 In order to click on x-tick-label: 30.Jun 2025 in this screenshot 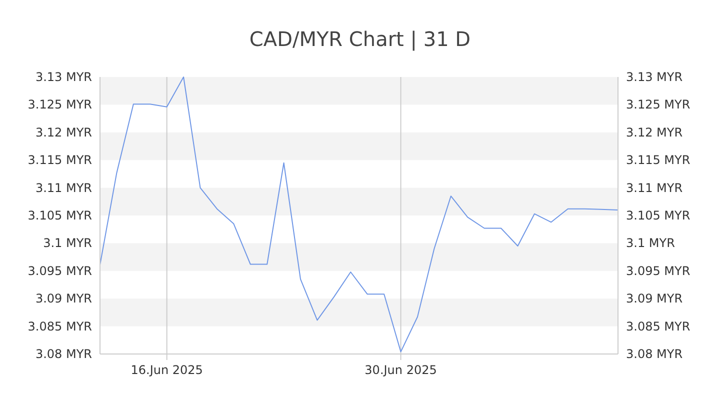, I will do `click(400, 370)`.